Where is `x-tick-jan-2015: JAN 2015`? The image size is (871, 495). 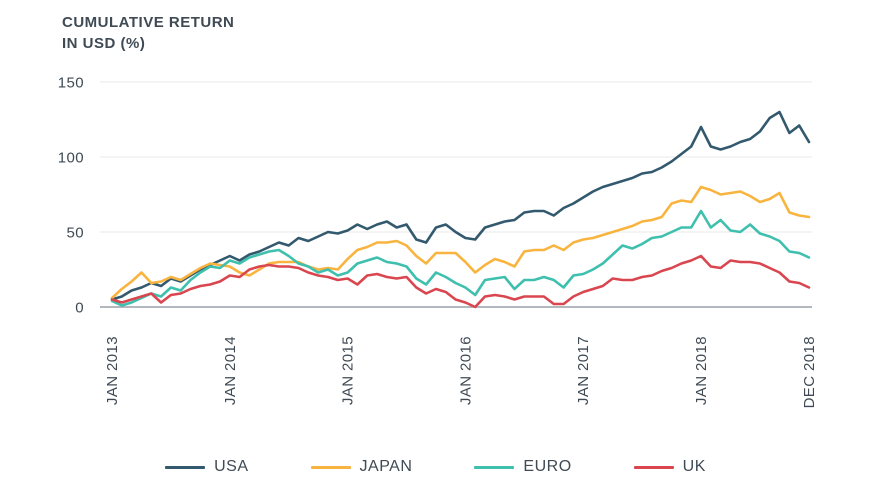
x-tick-jan-2015: JAN 2015 is located at coordinates (348, 370).